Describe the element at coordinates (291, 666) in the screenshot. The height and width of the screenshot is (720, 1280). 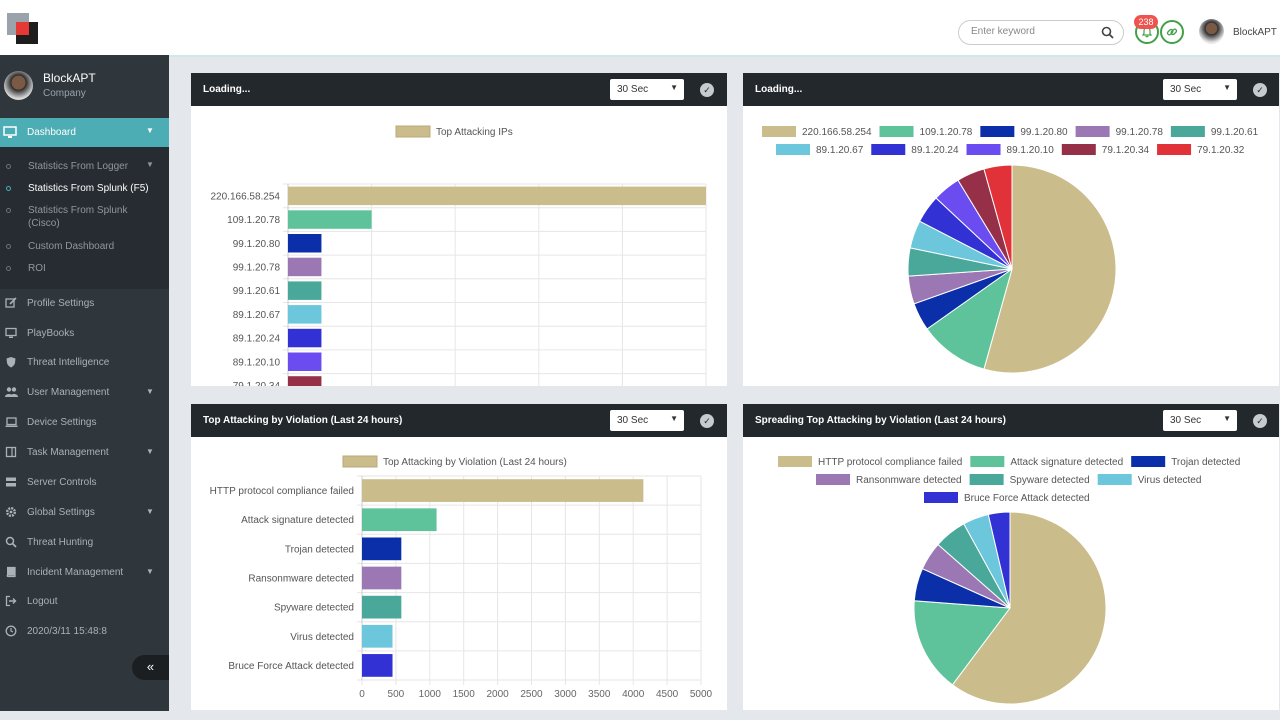
I see `y-tick-label: Bruce Force Attack detected` at that location.